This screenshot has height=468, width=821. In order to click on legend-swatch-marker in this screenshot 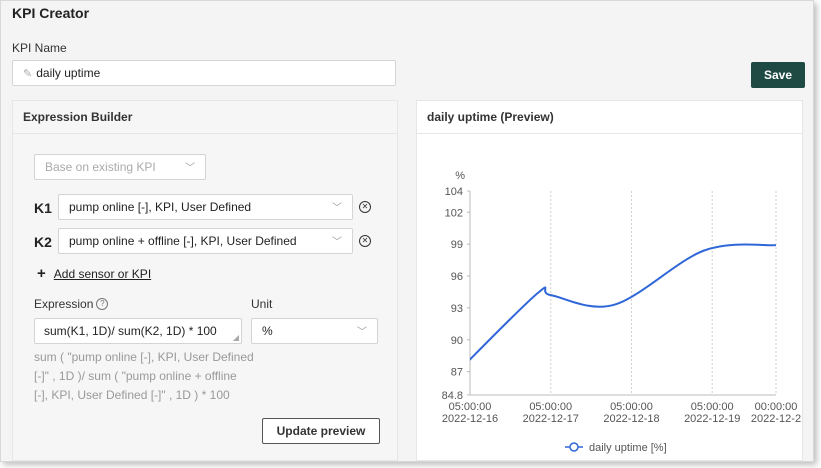, I will do `click(574, 447)`.